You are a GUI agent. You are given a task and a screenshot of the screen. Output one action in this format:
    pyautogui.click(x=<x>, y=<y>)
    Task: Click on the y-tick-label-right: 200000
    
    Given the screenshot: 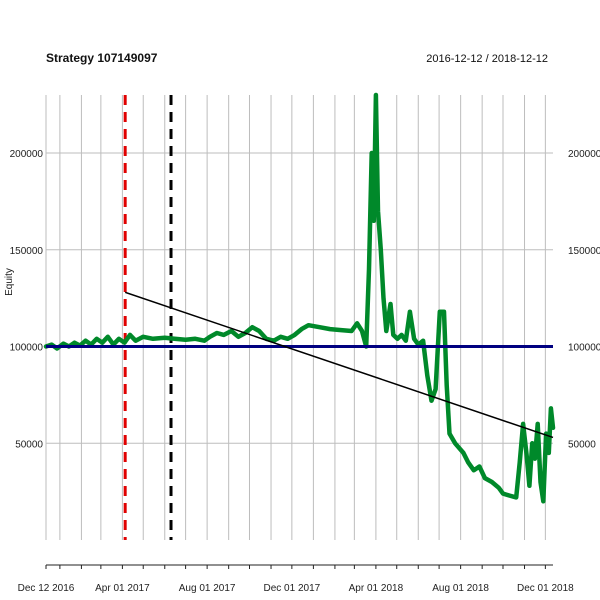 What is the action you would take?
    pyautogui.click(x=584, y=154)
    